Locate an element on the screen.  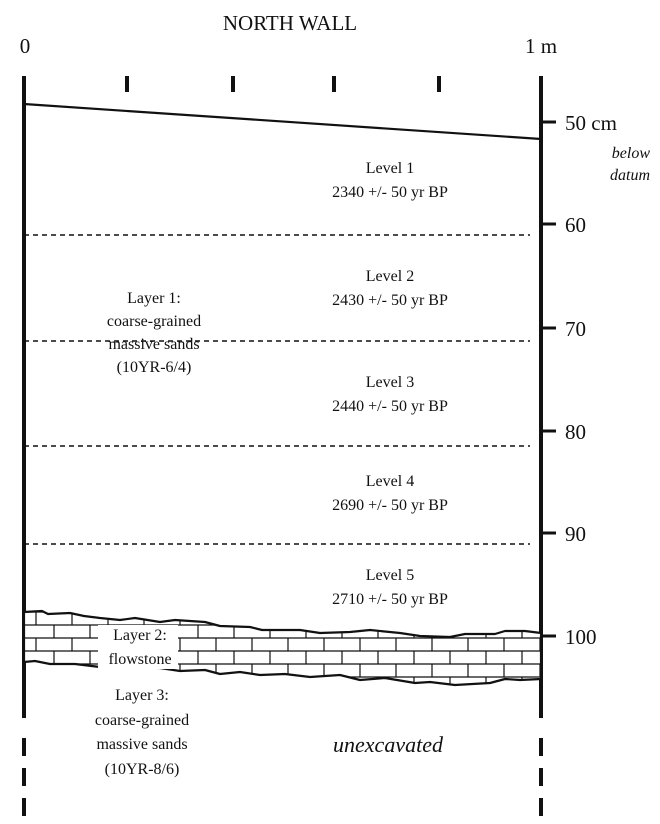
unexcavated-label: unexcavated is located at coordinates (388, 744).